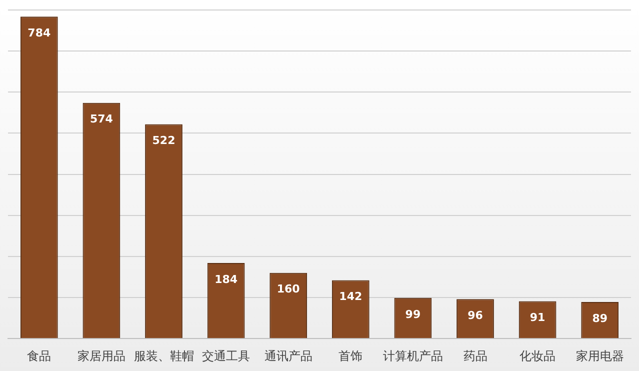  Describe the element at coordinates (538, 317) in the screenshot. I see `data-label: 91` at that location.